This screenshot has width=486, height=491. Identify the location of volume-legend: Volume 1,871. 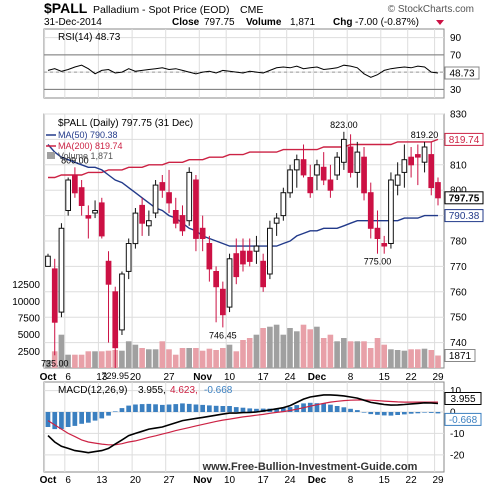
(85, 156).